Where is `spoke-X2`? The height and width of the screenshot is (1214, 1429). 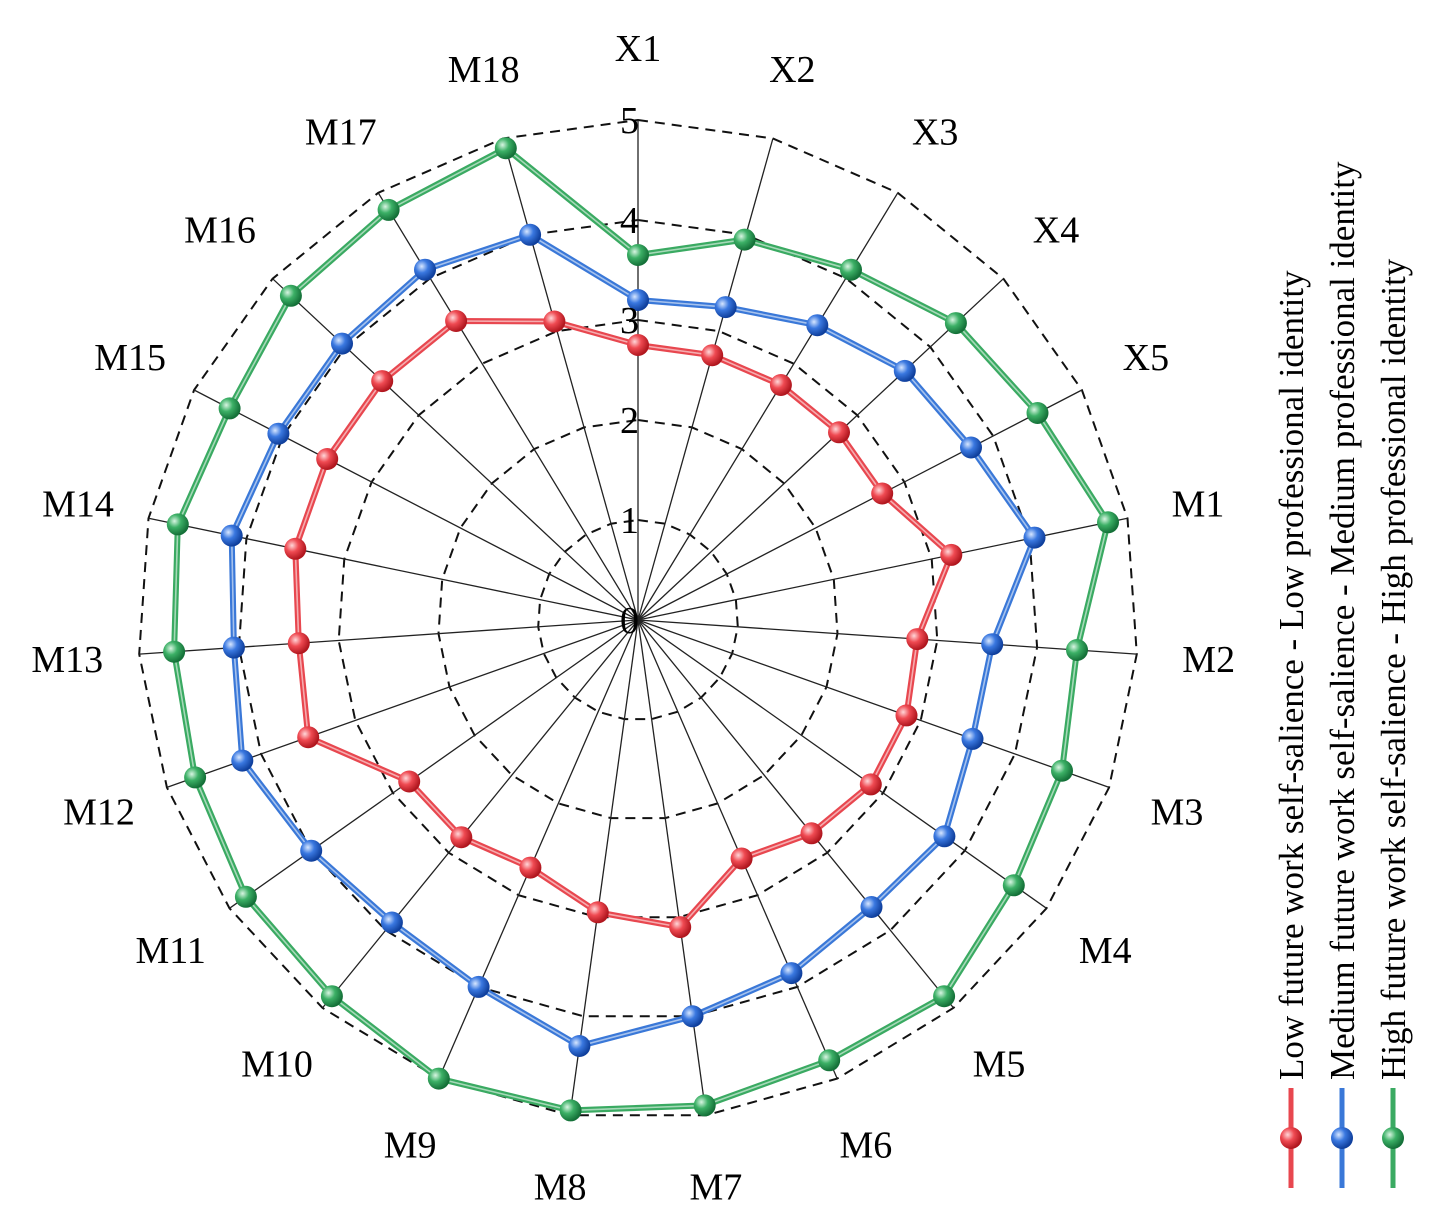 spoke-X2 is located at coordinates (705, 379).